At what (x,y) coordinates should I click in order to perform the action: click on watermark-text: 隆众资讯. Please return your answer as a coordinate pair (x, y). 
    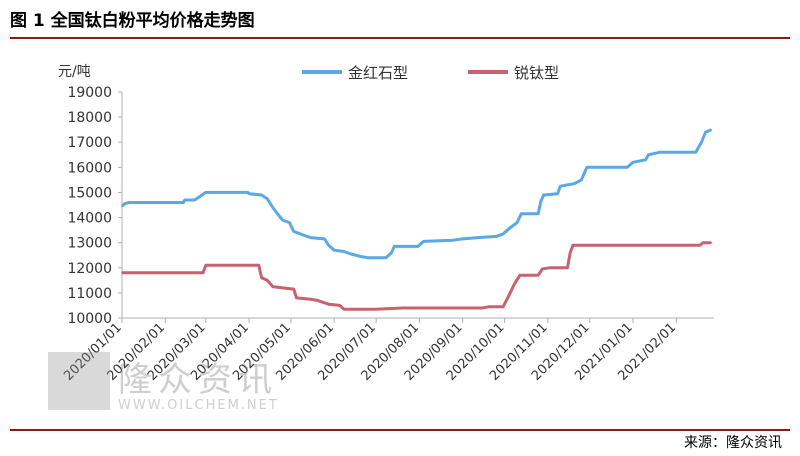
    Looking at the image, I should click on (198, 380).